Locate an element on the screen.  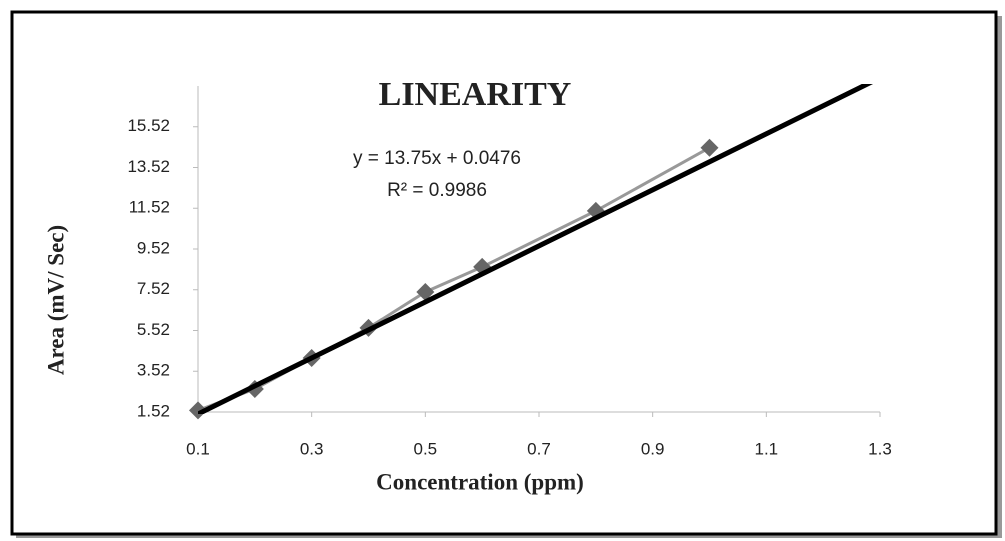
y-tick-label: 11.52 is located at coordinates (149, 207).